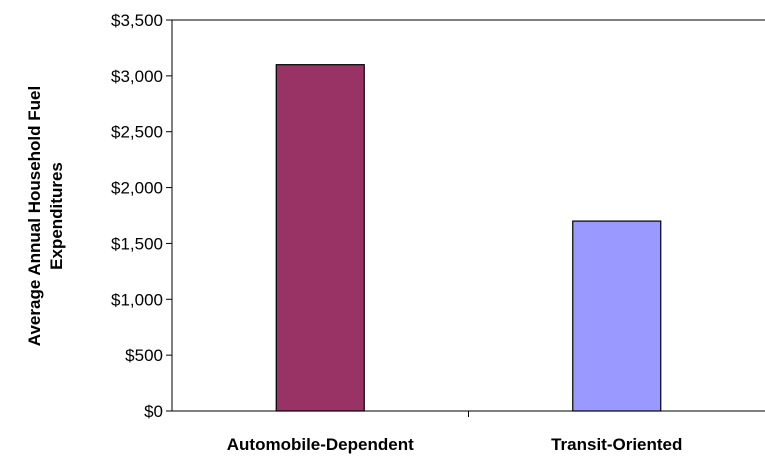 This screenshot has width=765, height=458. I want to click on y-tick-label: $2,500, so click(137, 132).